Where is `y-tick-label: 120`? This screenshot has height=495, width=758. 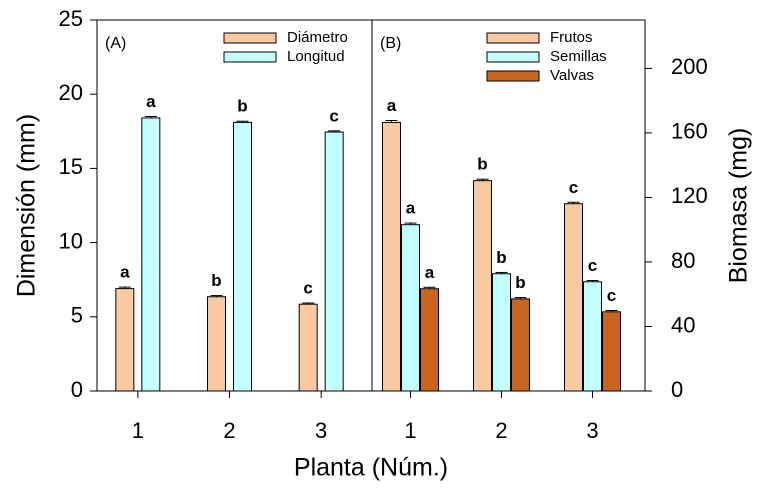
y-tick-label: 120 is located at coordinates (689, 195).